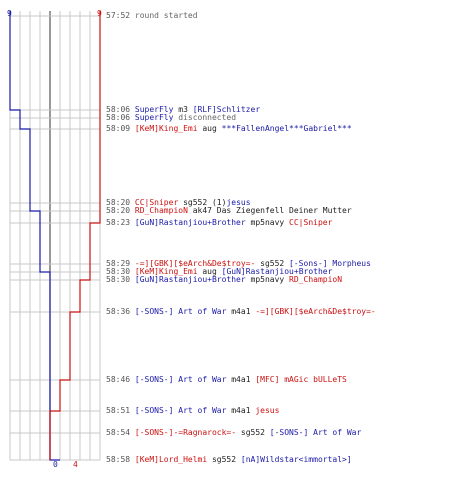 This screenshot has width=450, height=500. I want to click on event-time: 58:36, so click(120, 311).